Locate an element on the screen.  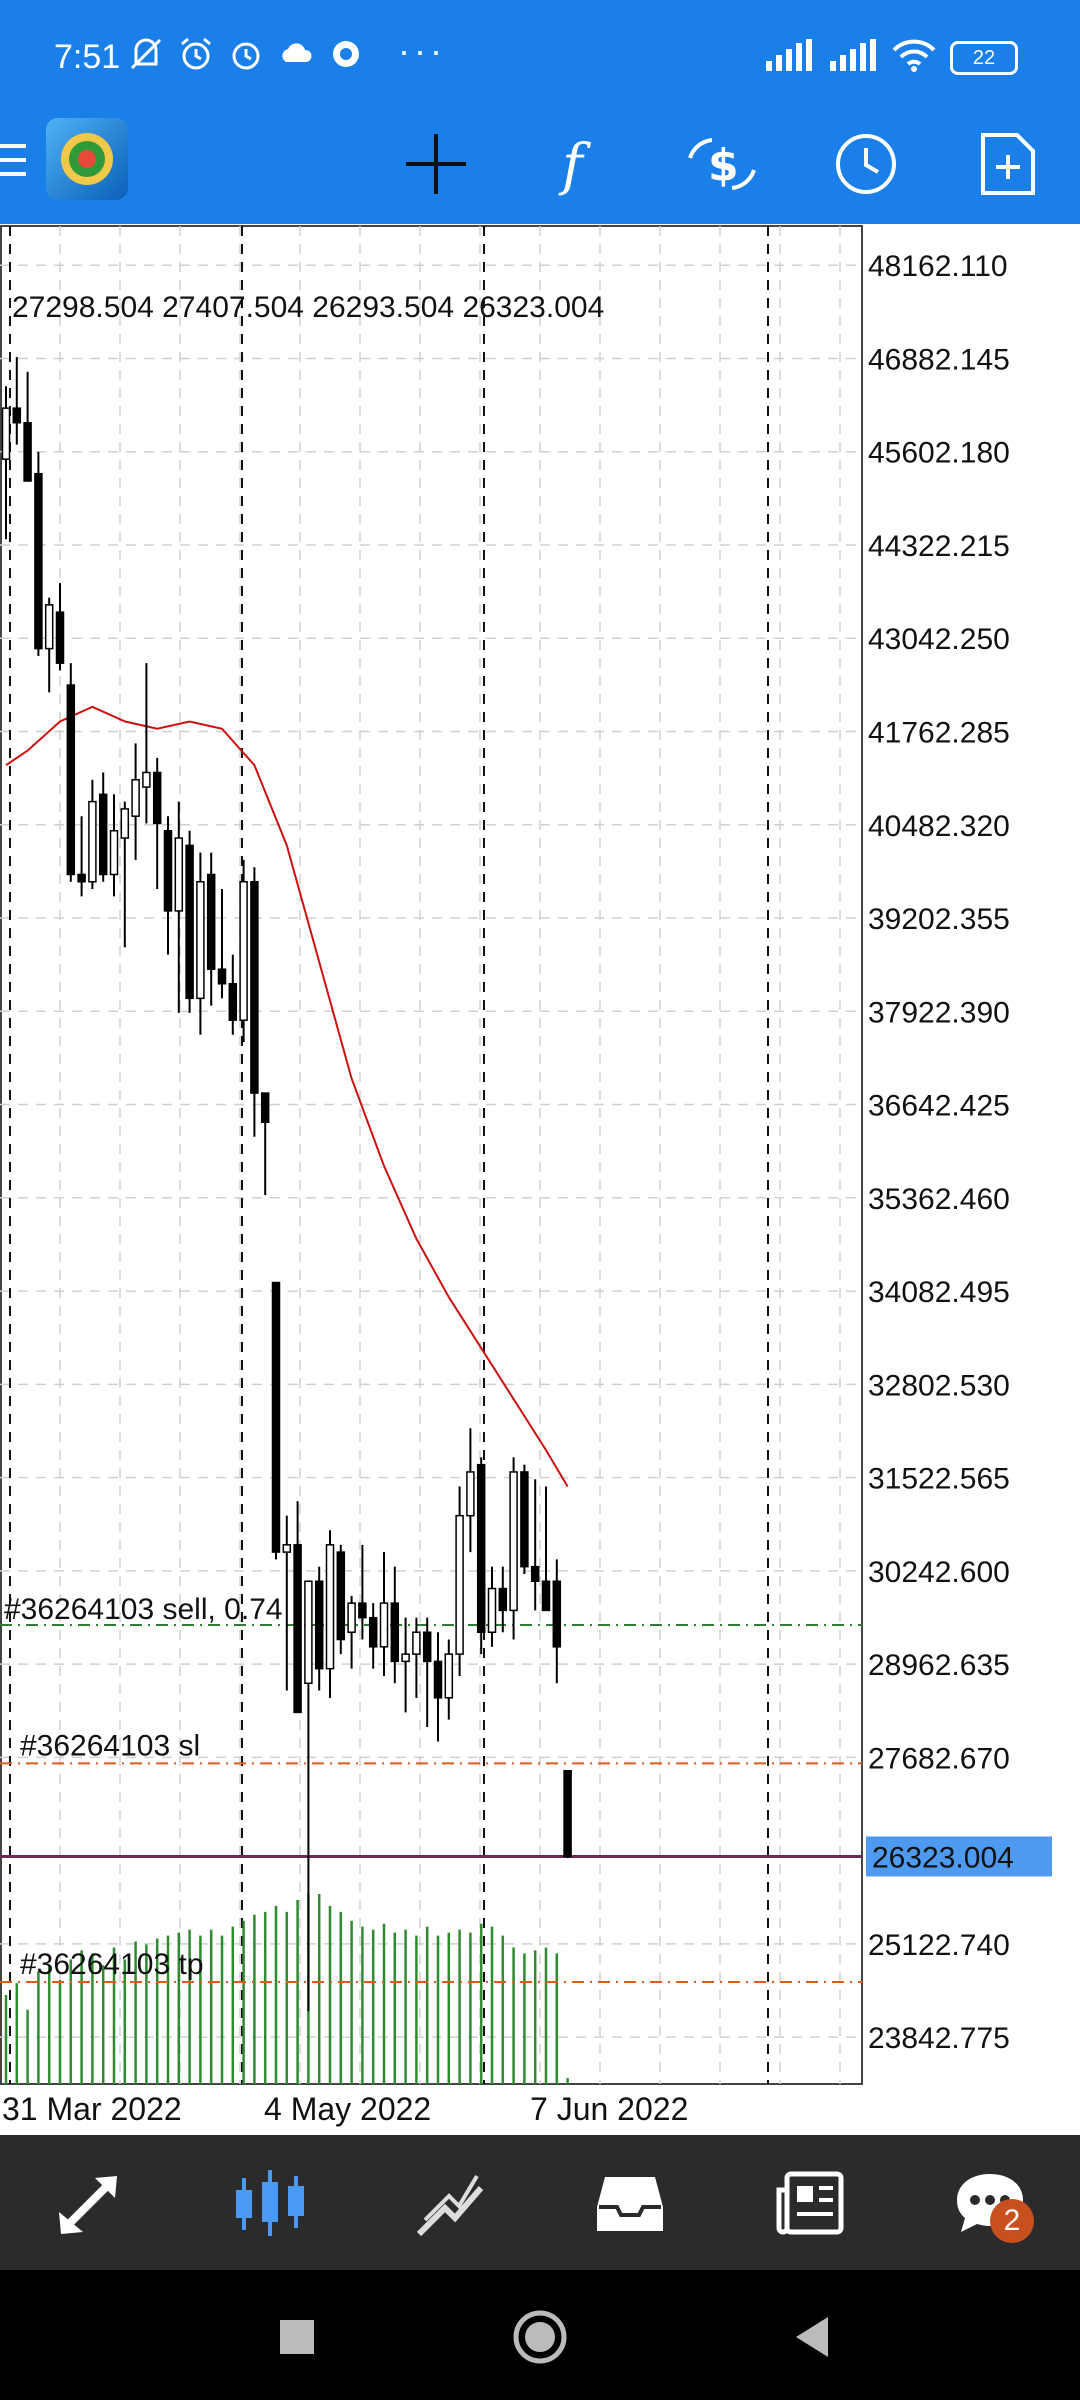
nav-trend is located at coordinates (450, 2203).